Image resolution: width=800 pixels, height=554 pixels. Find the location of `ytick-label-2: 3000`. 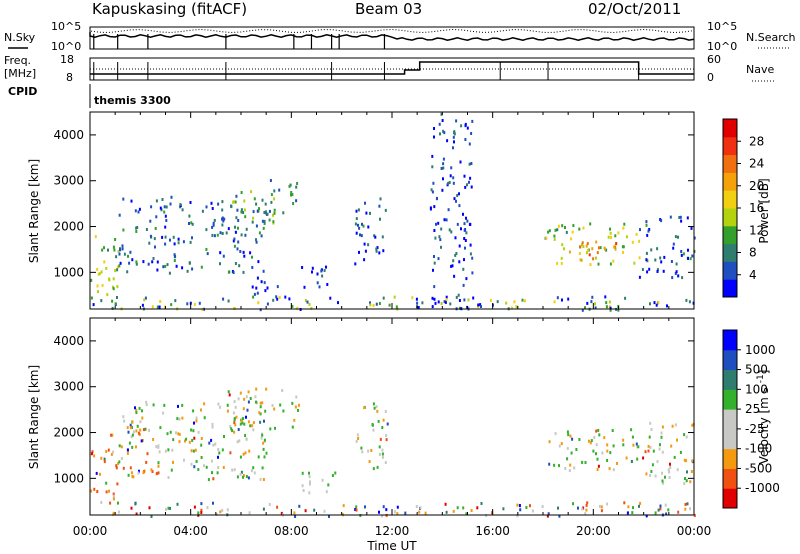

ytick-label-2: 3000 is located at coordinates (68, 387).